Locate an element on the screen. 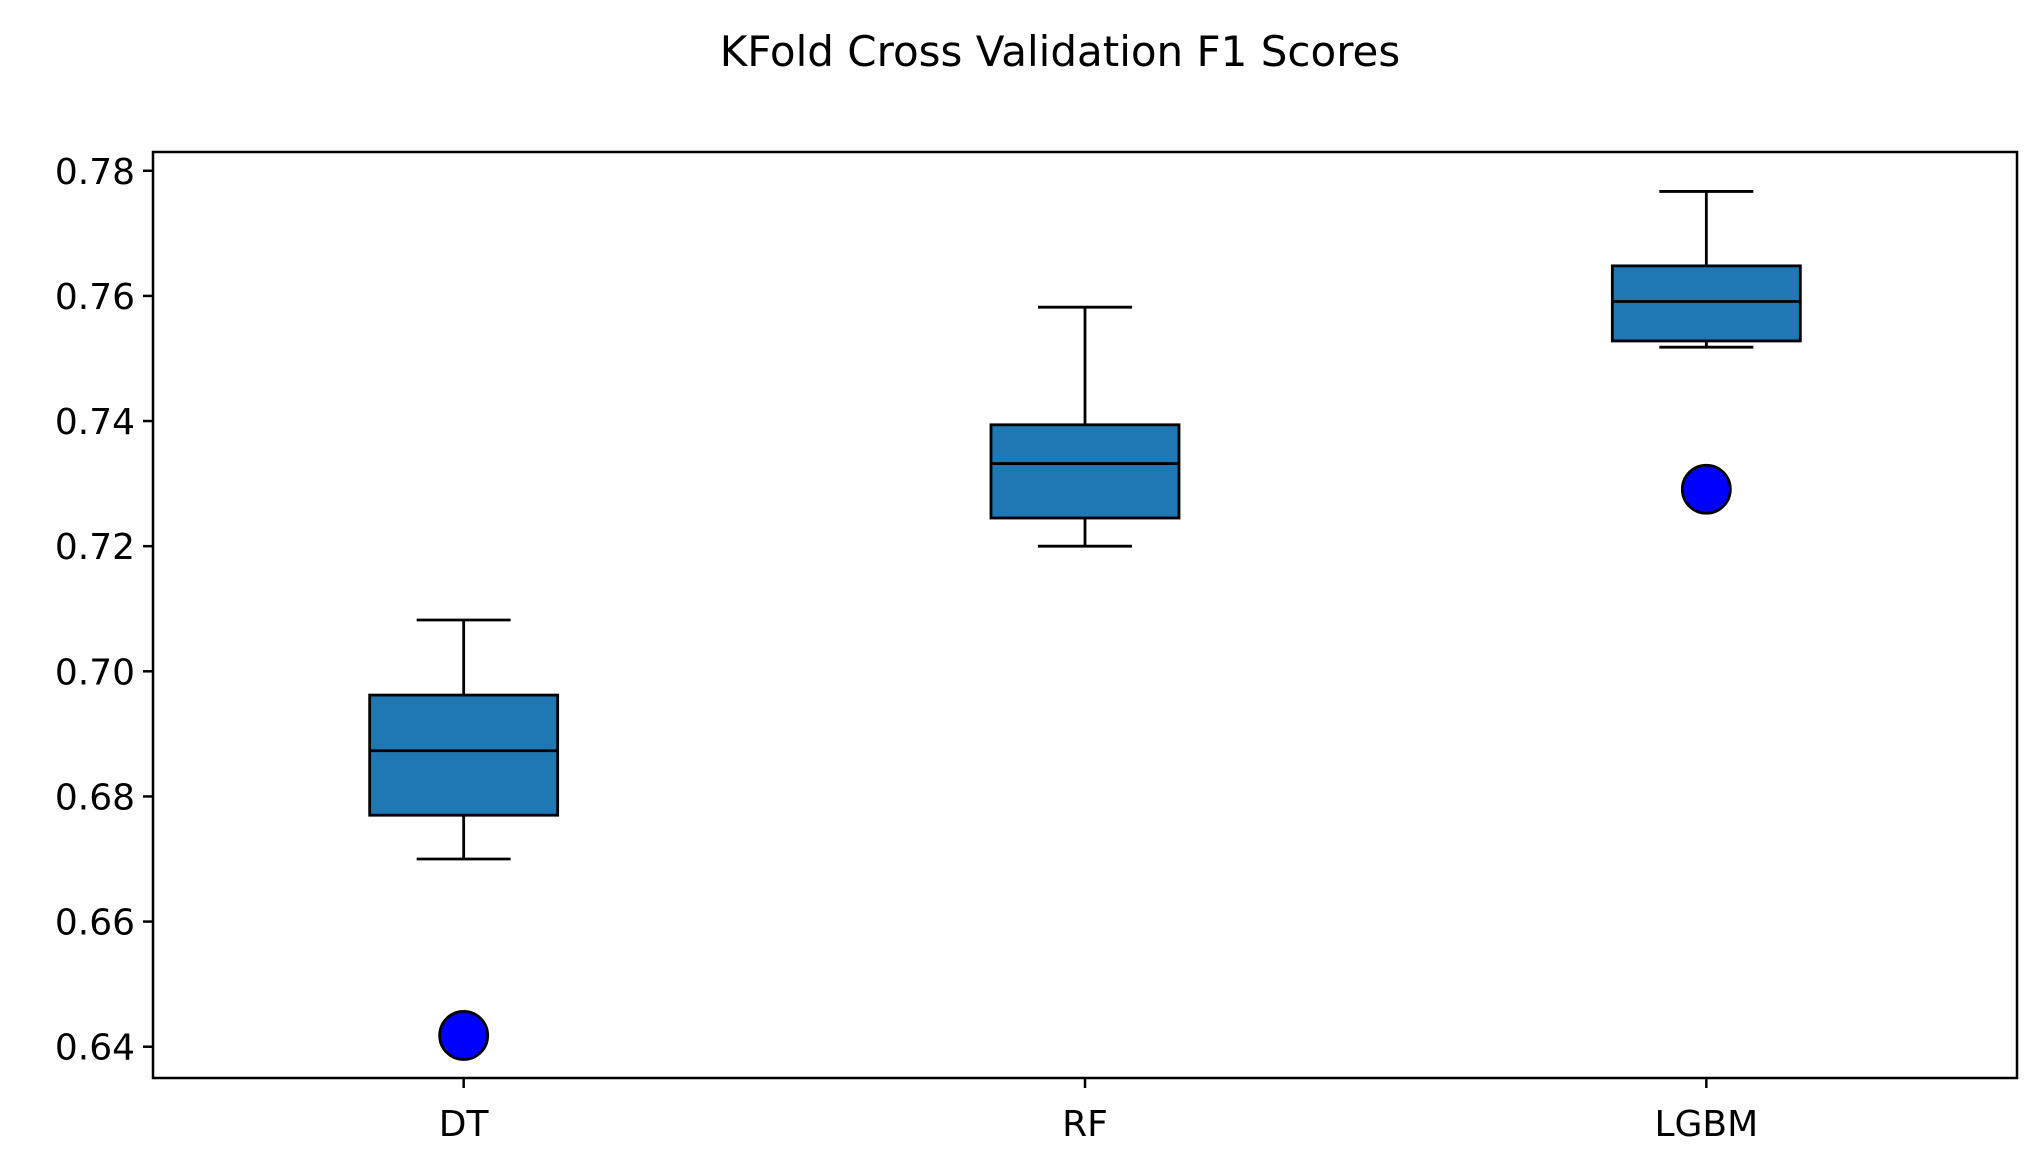  box-rf is located at coordinates (1085, 426).